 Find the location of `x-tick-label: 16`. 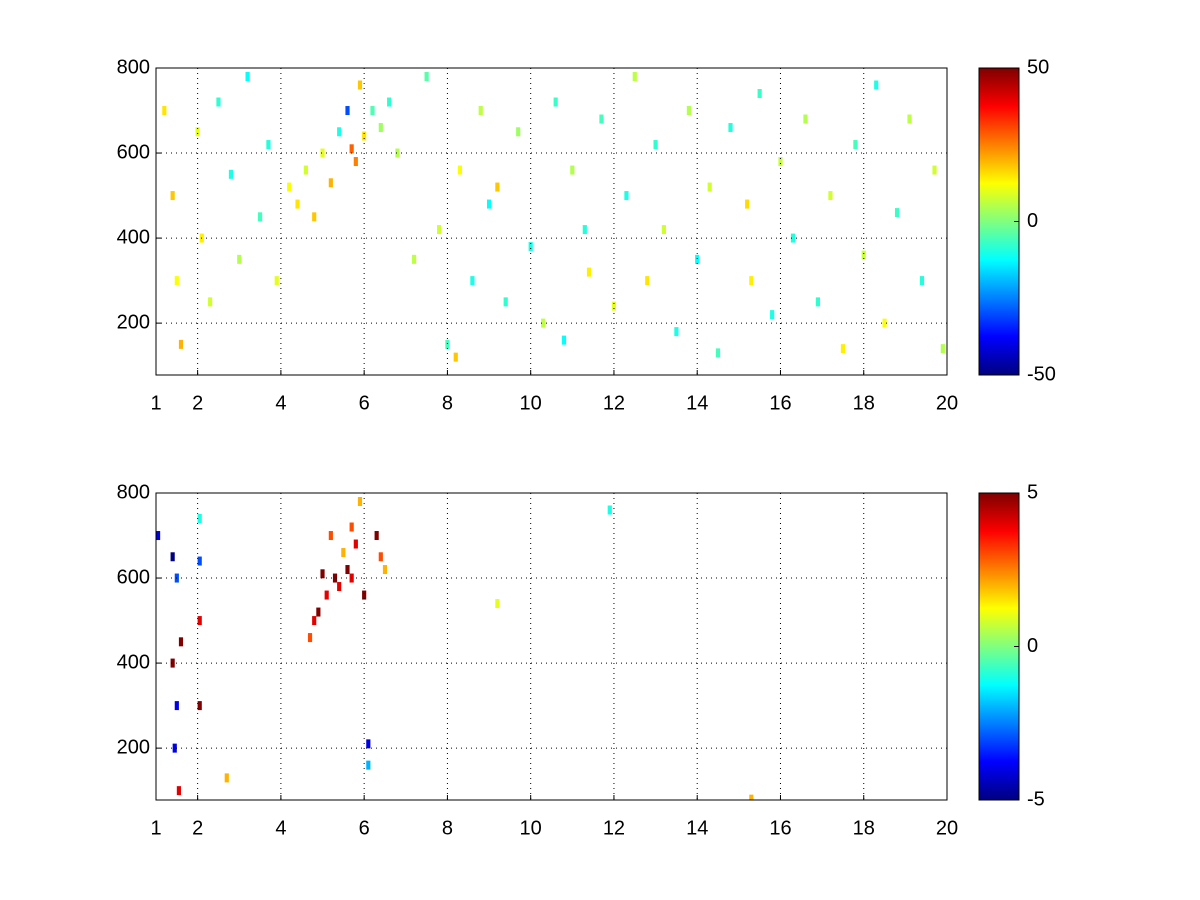

x-tick-label: 16 is located at coordinates (780, 403).